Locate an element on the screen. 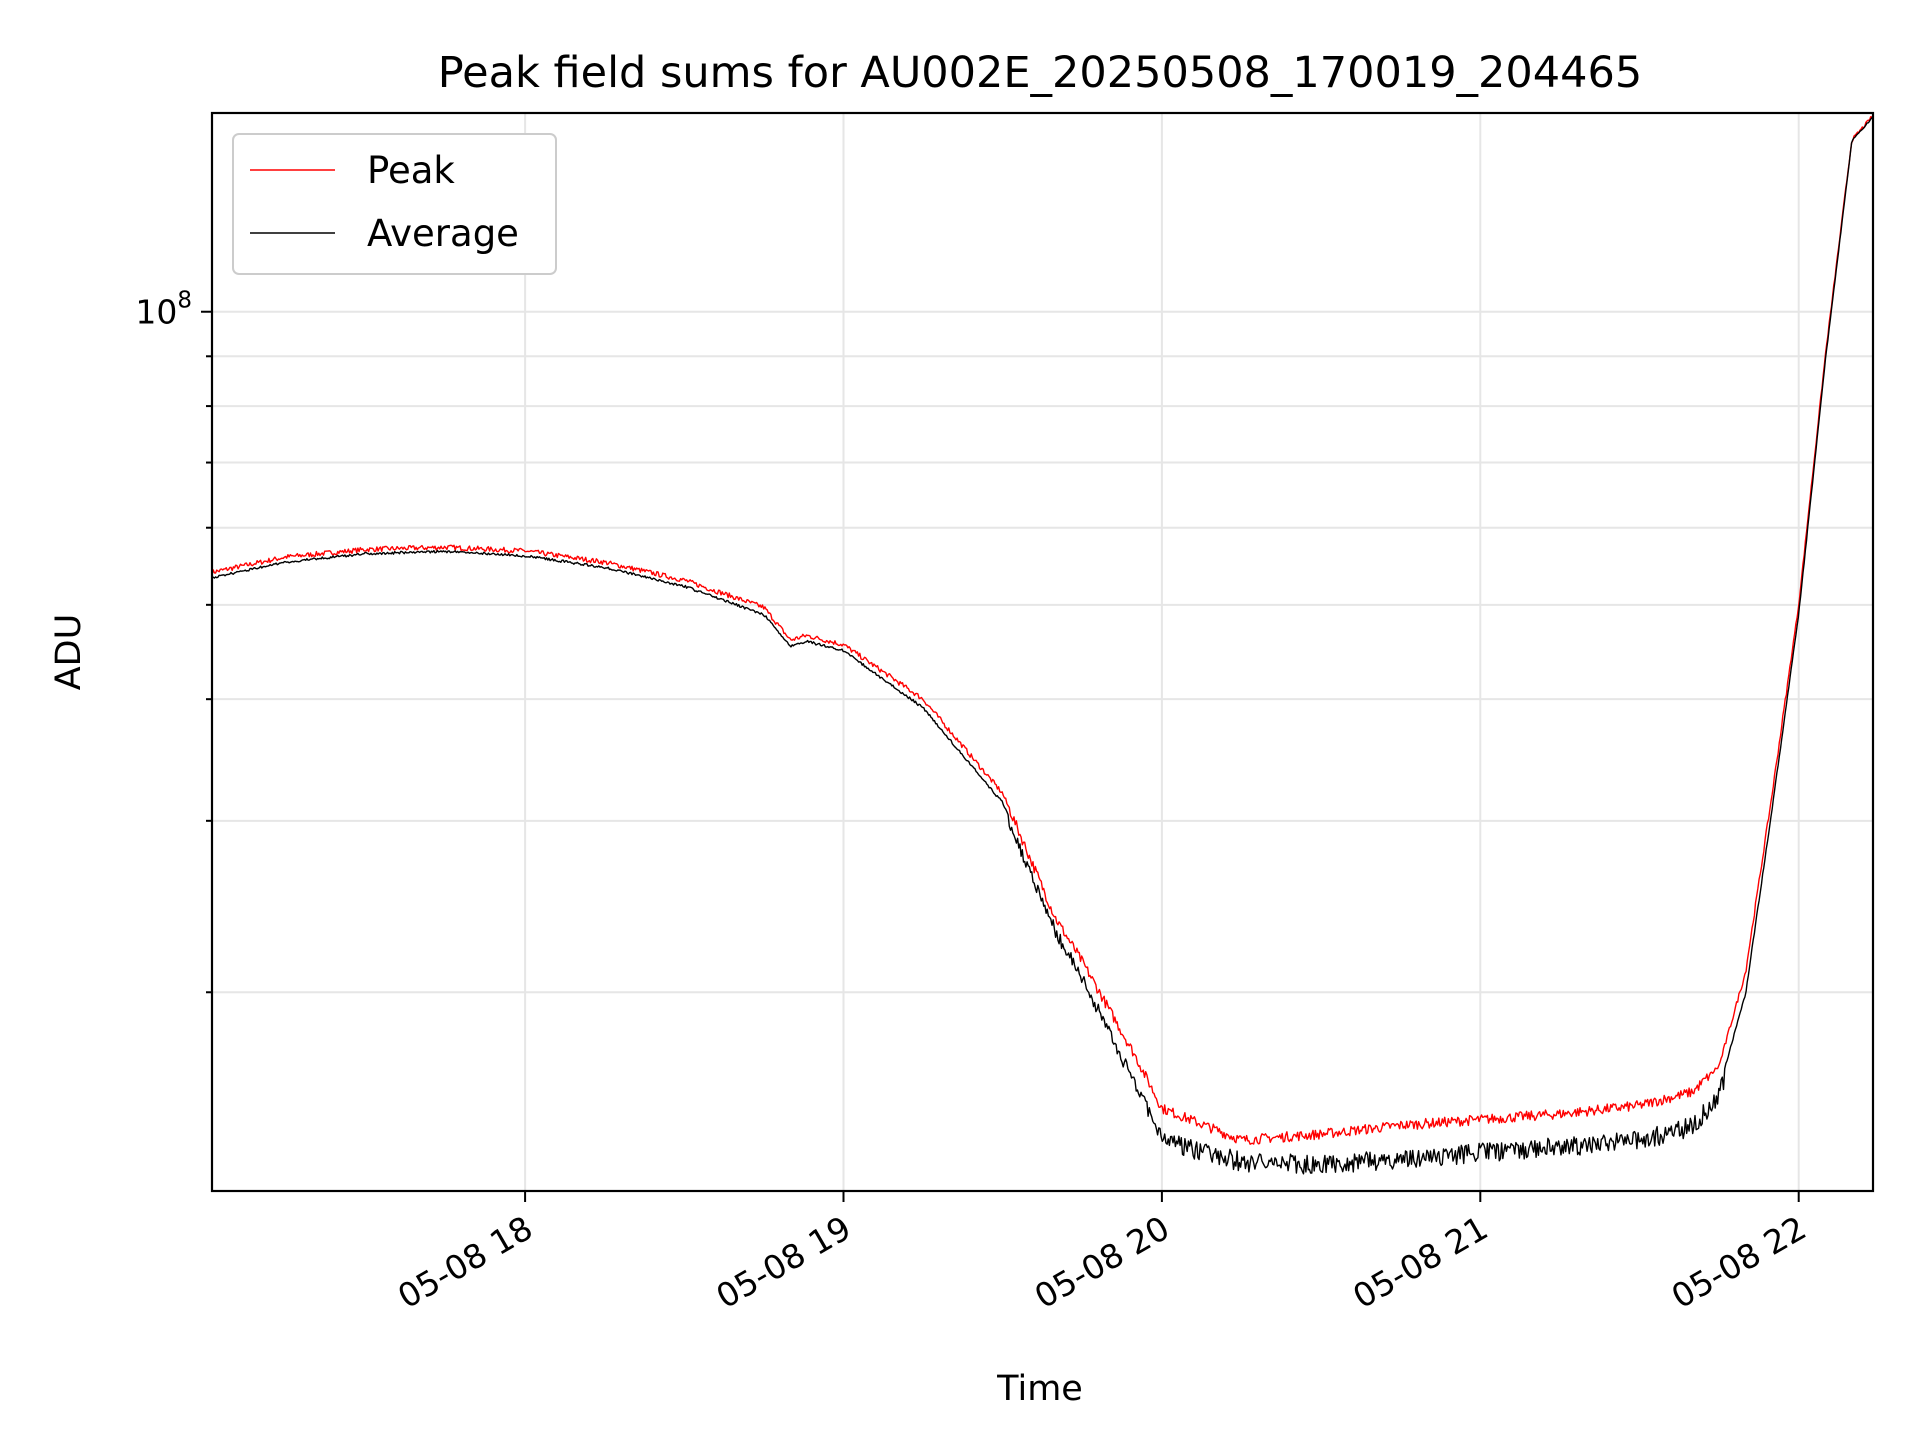 This screenshot has height=1440, width=1920. y-tick-label-exponent: 8 is located at coordinates (184, 301).